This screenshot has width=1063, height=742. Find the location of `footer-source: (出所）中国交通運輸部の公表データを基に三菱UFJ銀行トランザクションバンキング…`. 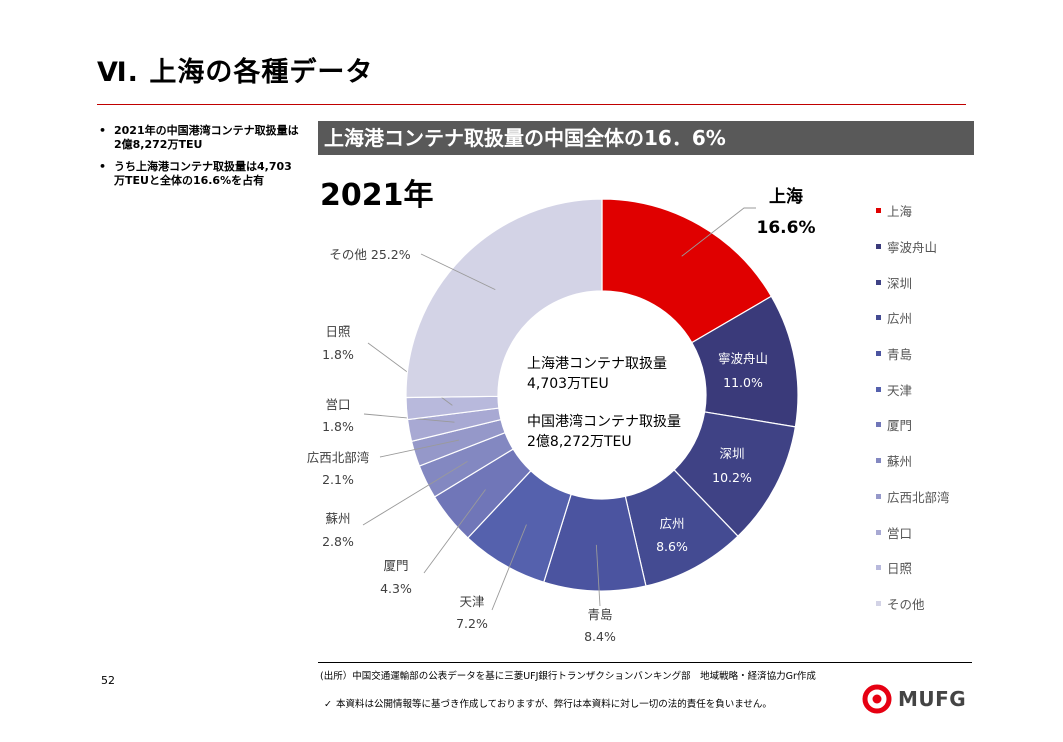

footer-source: (出所）中国交通運輸部の公表データを基に三菱UFJ銀行トランザクションバンキング… is located at coordinates (568, 676).